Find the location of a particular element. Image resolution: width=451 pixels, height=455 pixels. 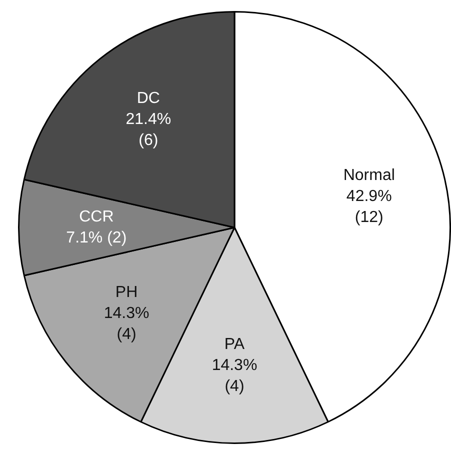

slice-label: DC is located at coordinates (148, 98).